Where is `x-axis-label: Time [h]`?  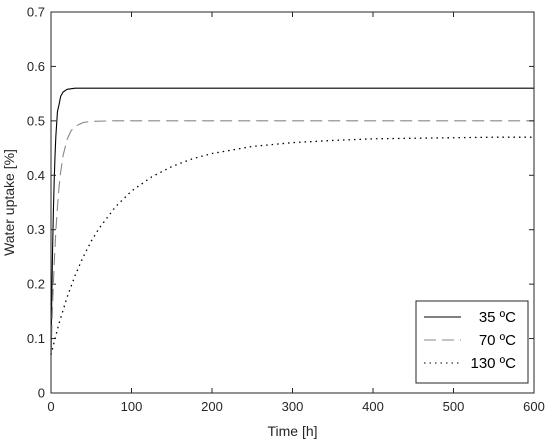
x-axis-label: Time [h] is located at coordinates (292, 431).